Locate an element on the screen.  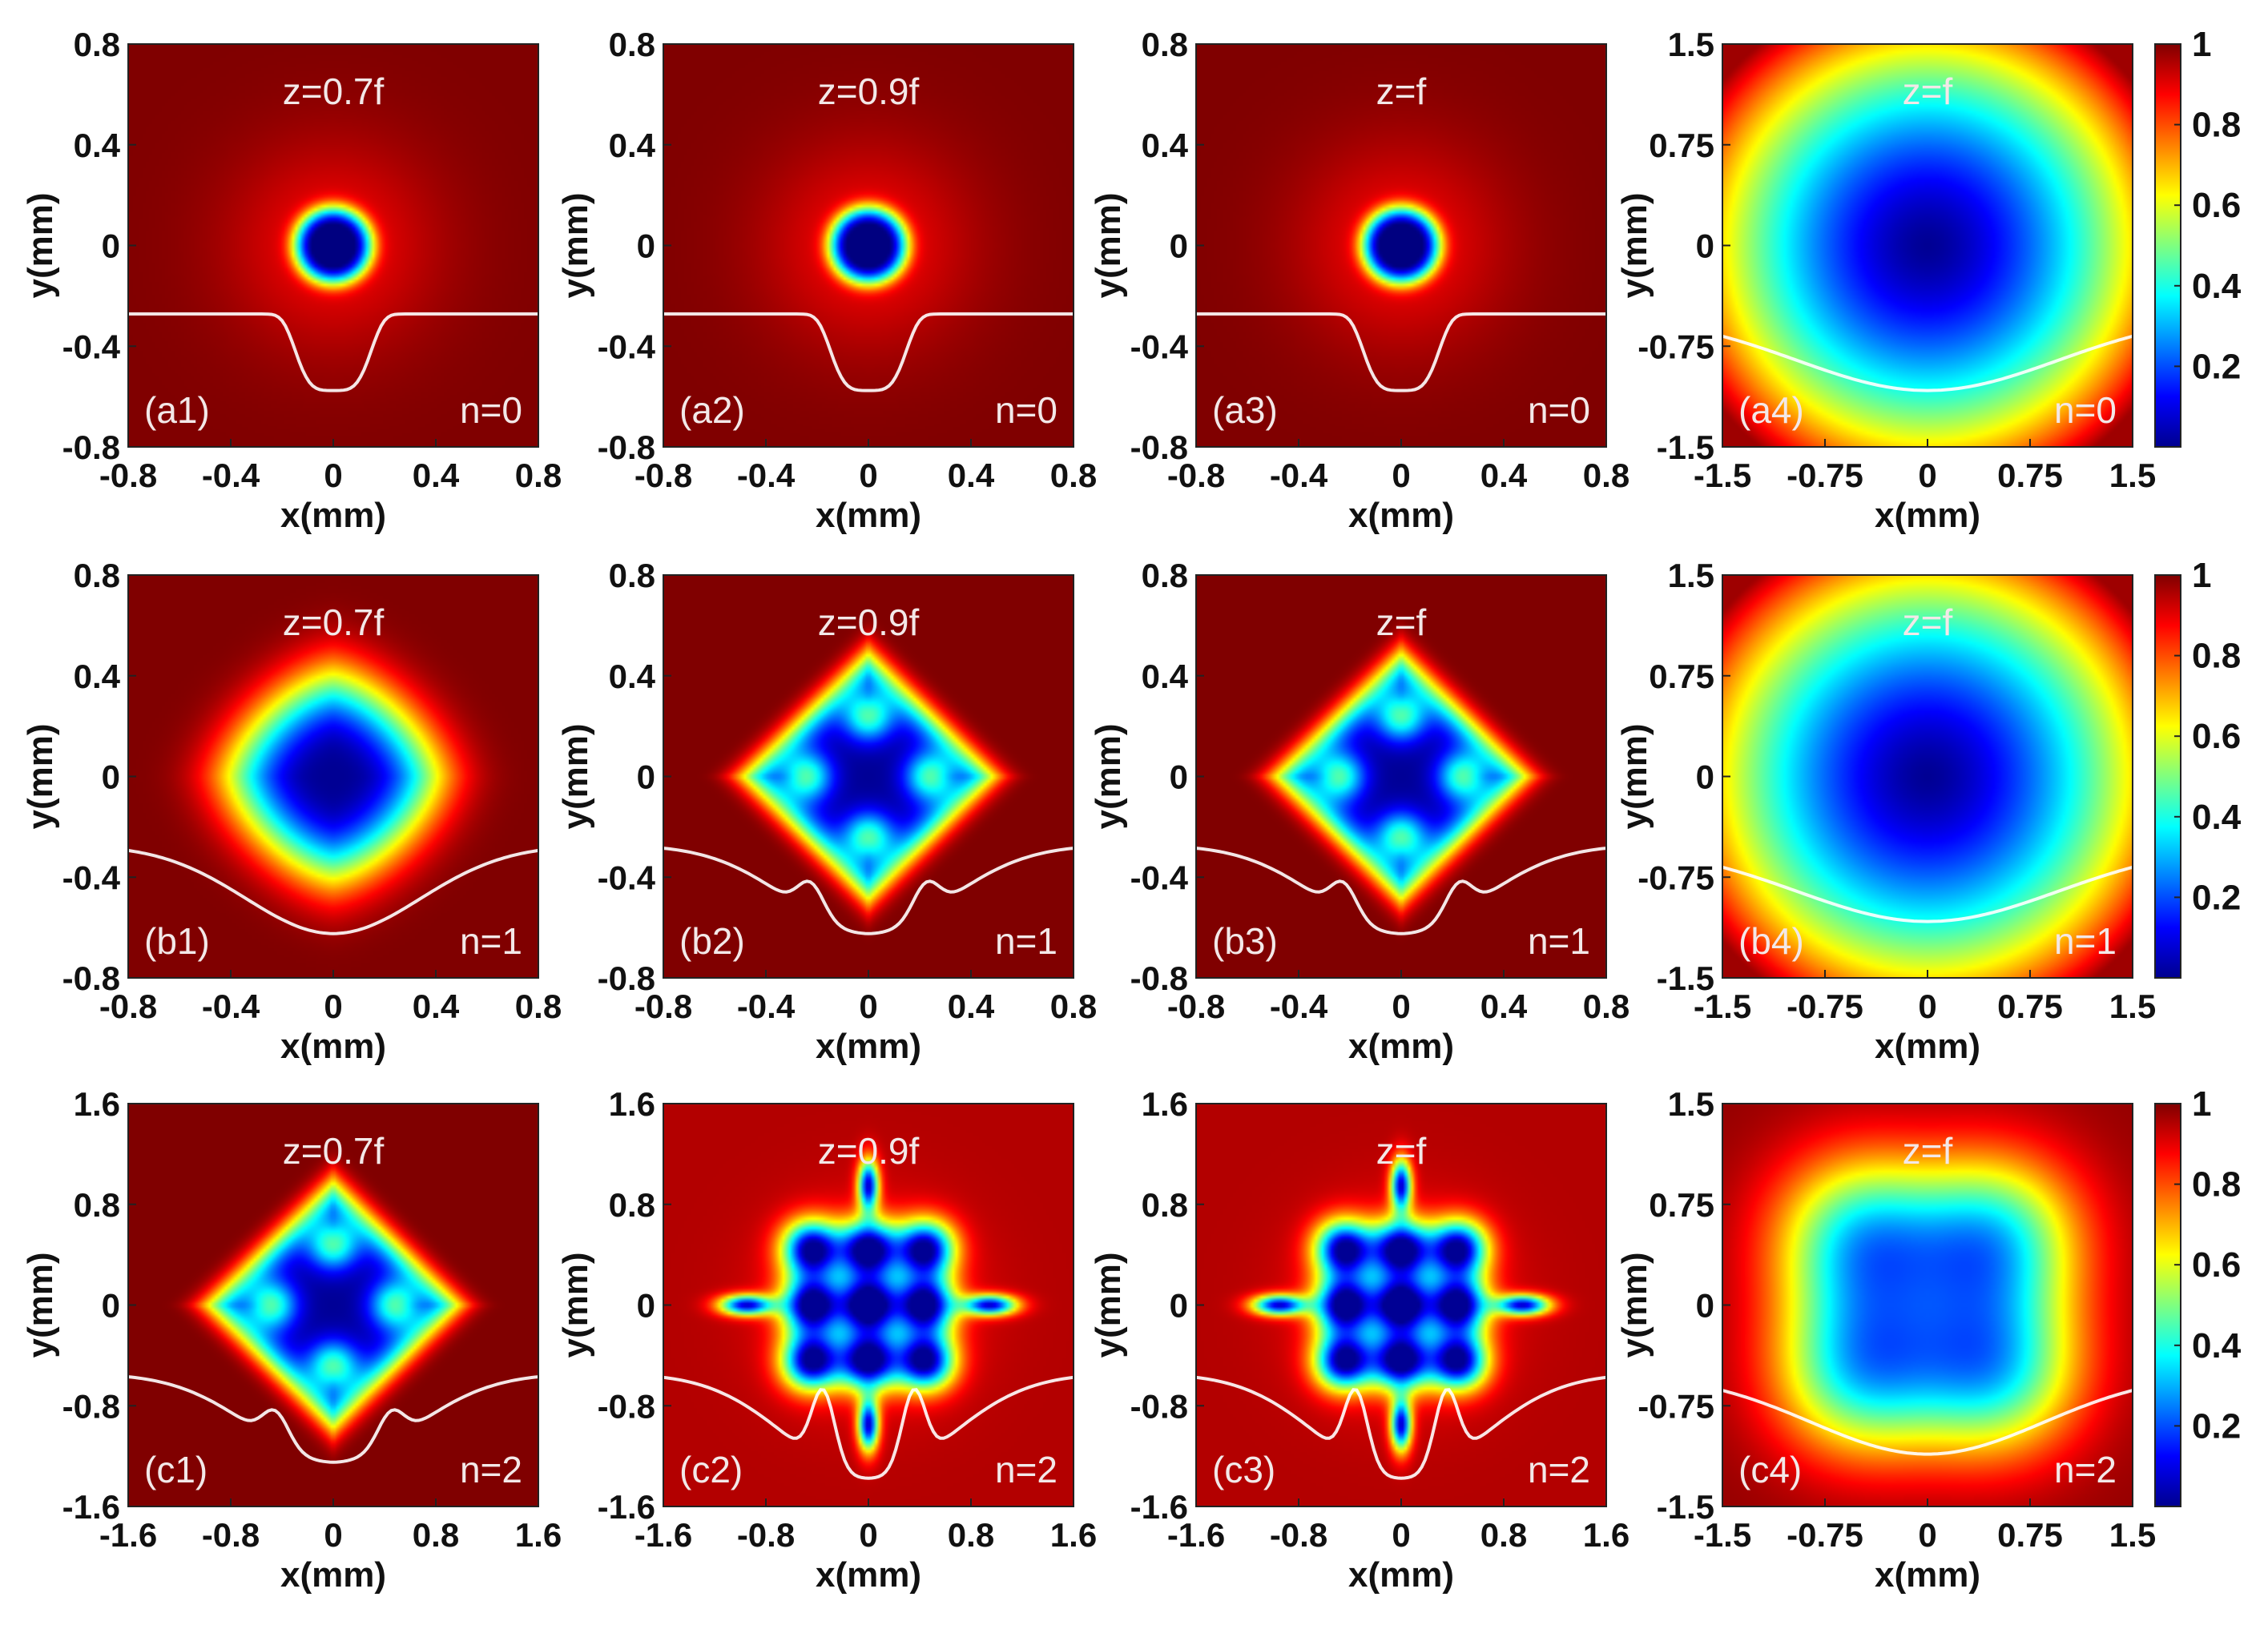
panel-id-label: (a4) is located at coordinates (1771, 410).